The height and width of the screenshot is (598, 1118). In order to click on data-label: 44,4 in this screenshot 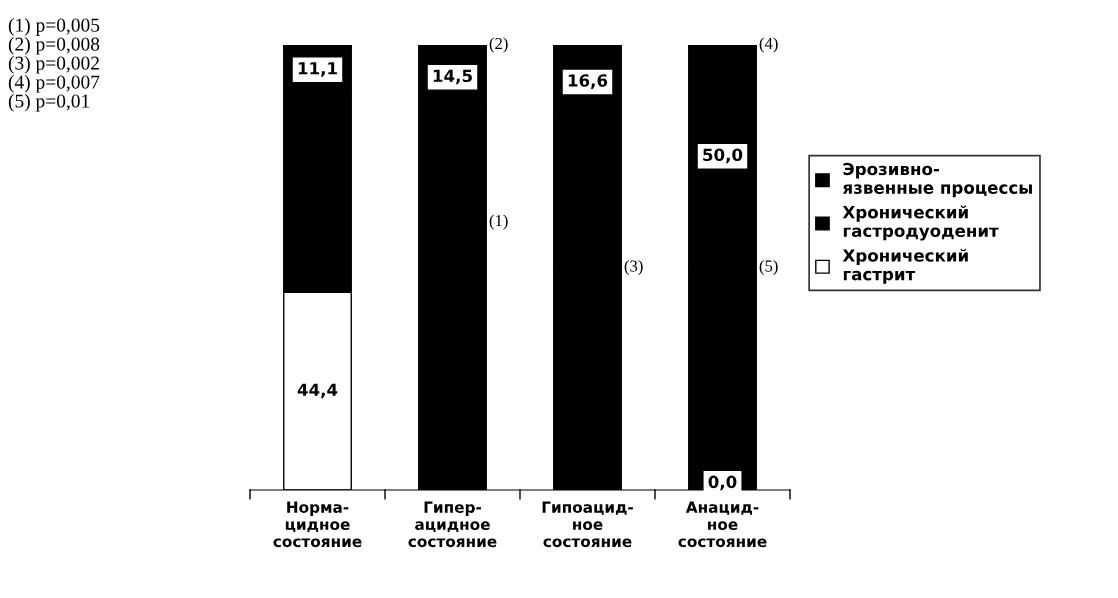, I will do `click(317, 391)`.